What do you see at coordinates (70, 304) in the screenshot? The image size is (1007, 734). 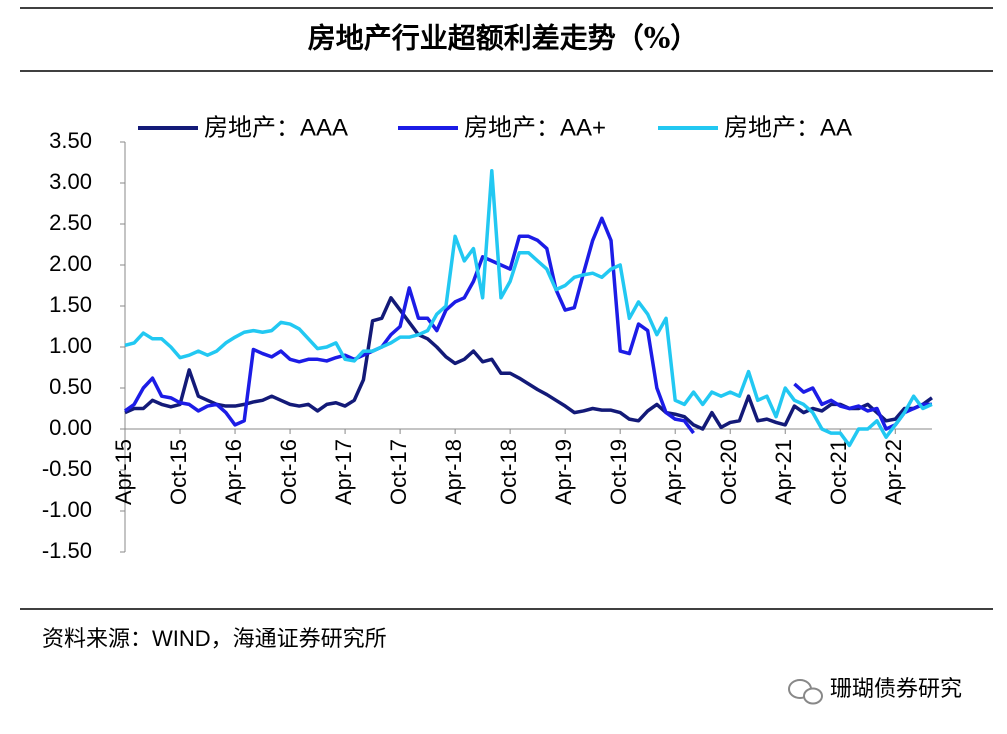 I see `y-tick-label: 1.50` at bounding box center [70, 304].